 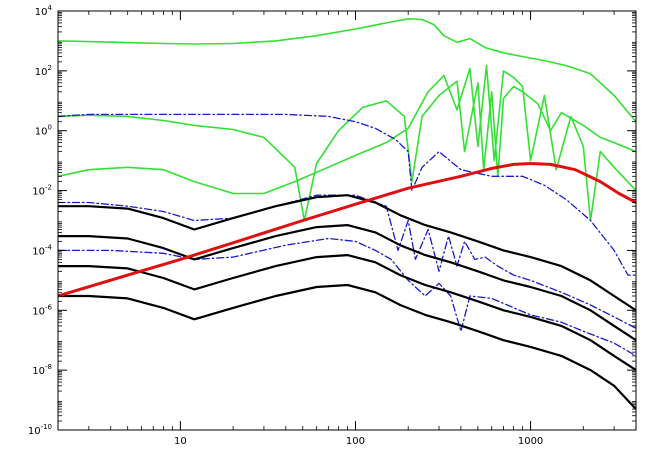 What do you see at coordinates (42, 370) in the screenshot?
I see `y-tick-label: 10⁻⁸` at bounding box center [42, 370].